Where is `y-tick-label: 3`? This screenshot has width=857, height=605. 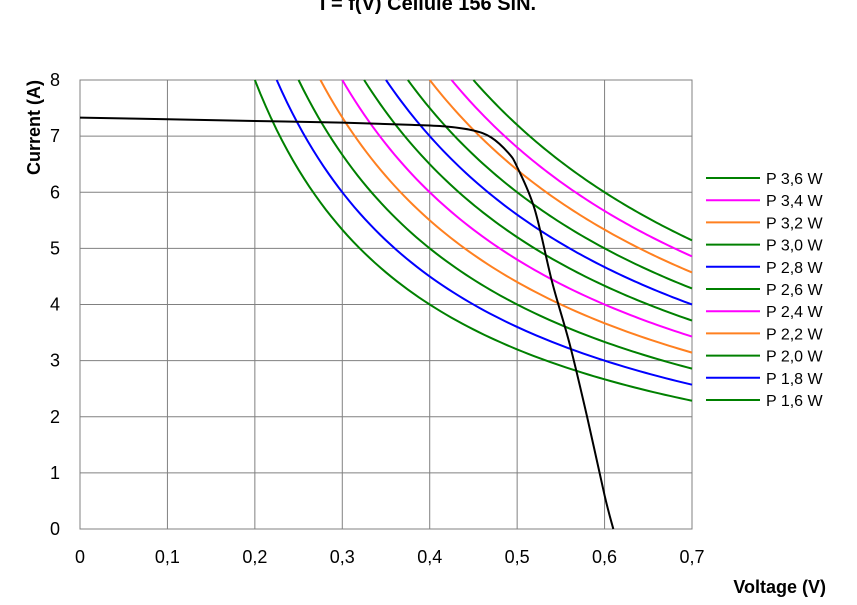
y-tick-label: 3 is located at coordinates (55, 361).